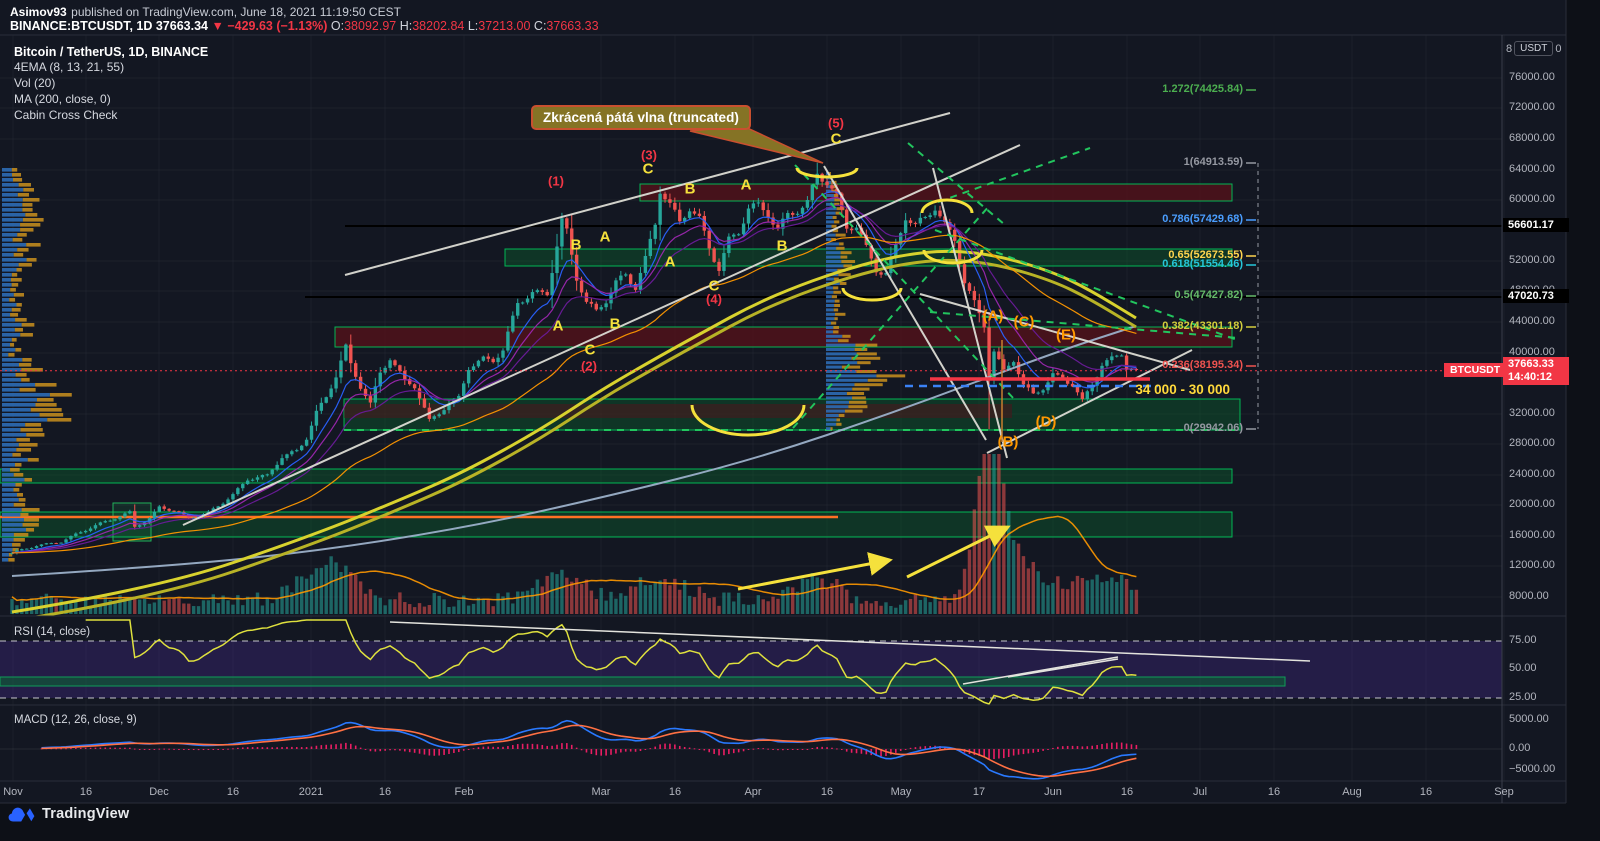 The width and height of the screenshot is (1600, 841). I want to click on currency-toggle-button: USDT, so click(1534, 48).